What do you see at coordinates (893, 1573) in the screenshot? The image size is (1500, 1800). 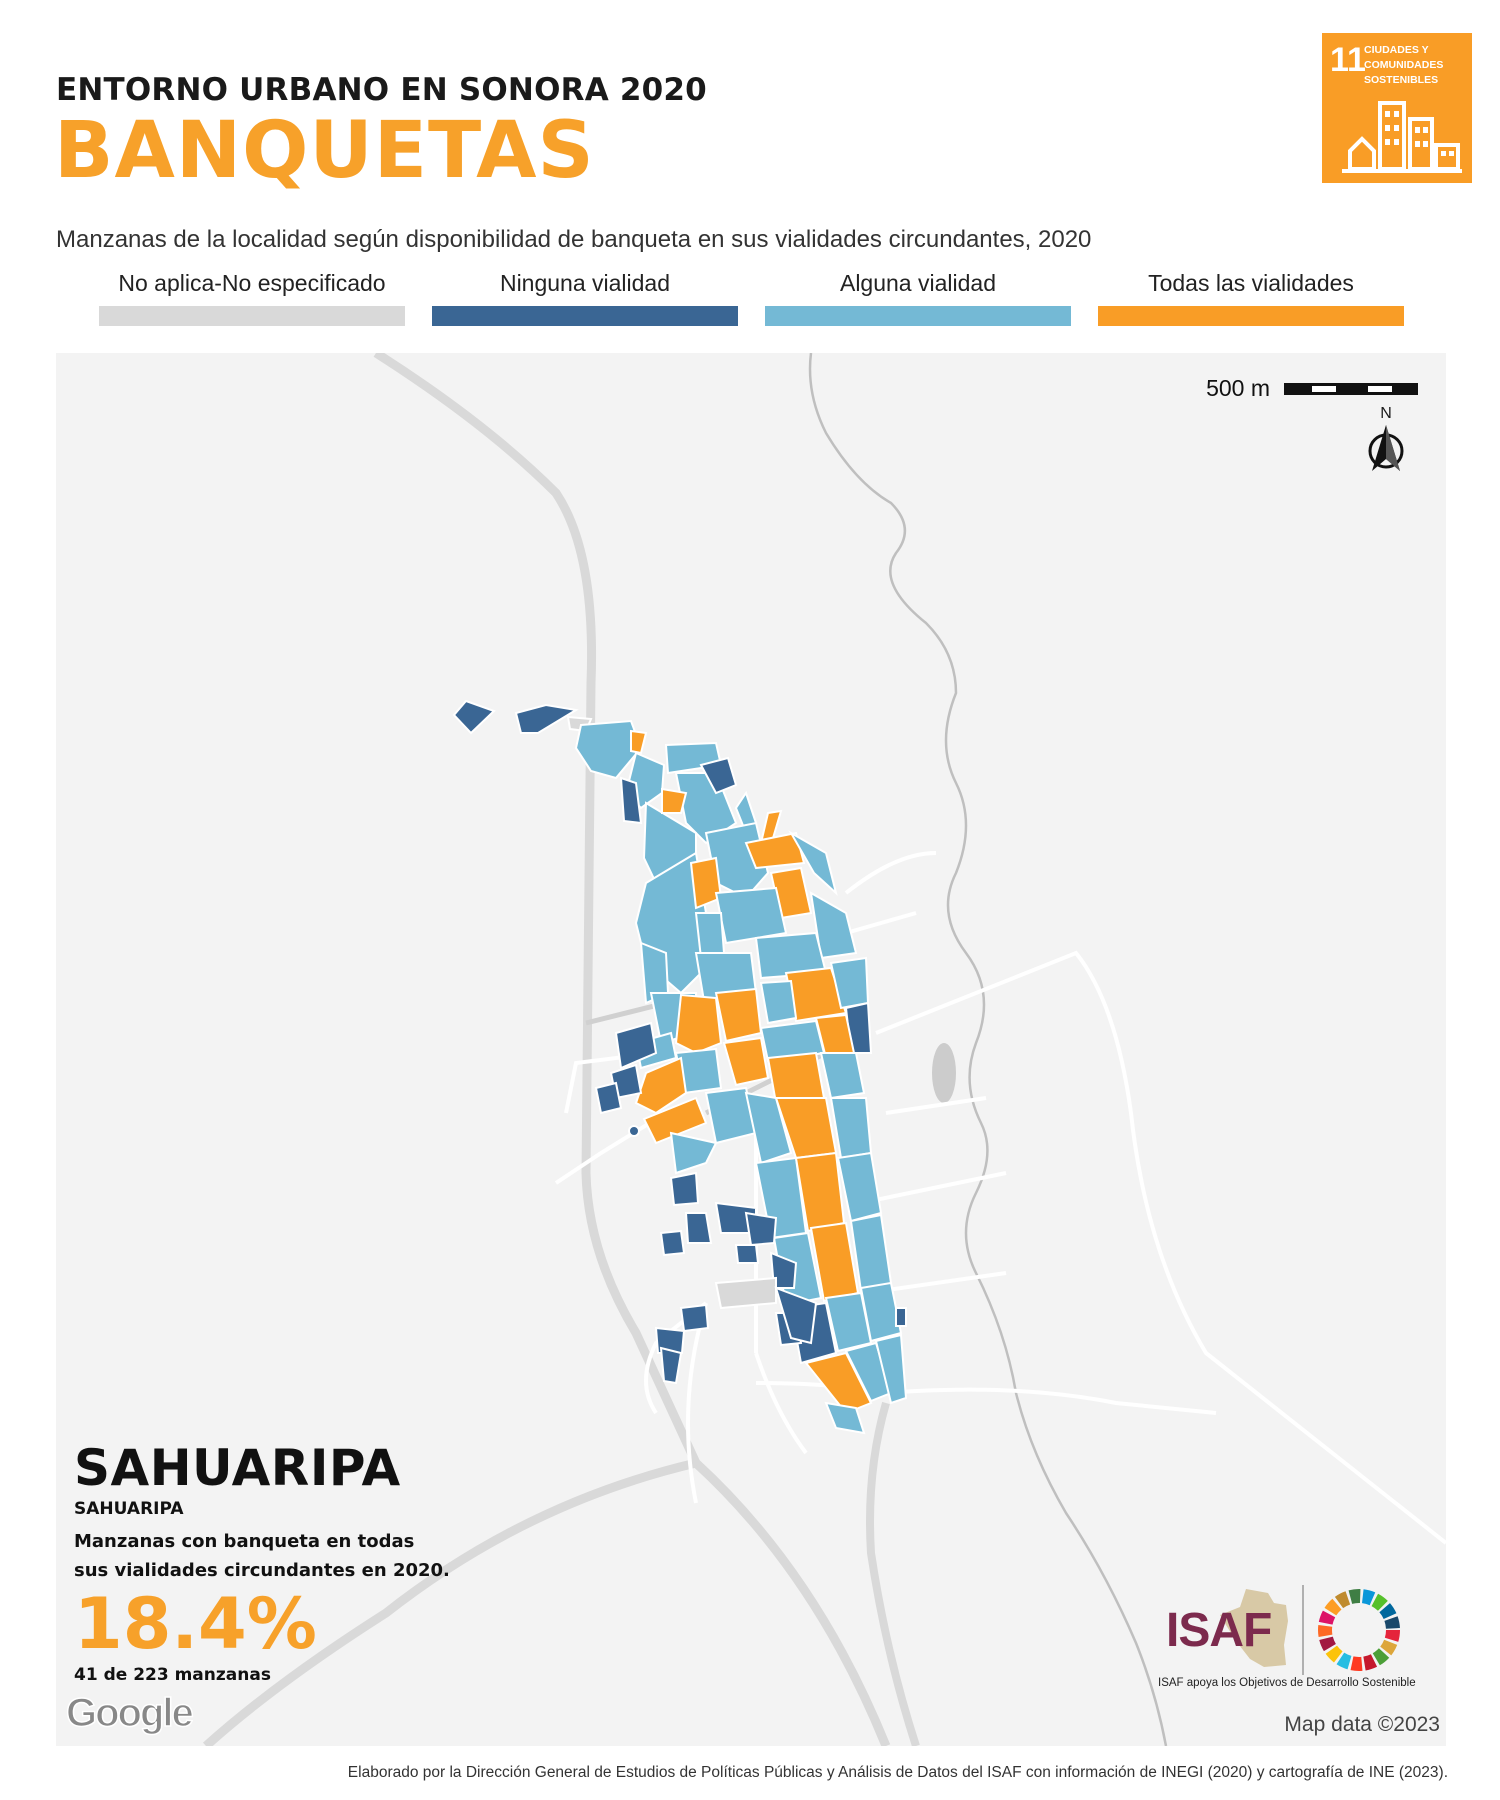 I see `highway-south` at bounding box center [893, 1573].